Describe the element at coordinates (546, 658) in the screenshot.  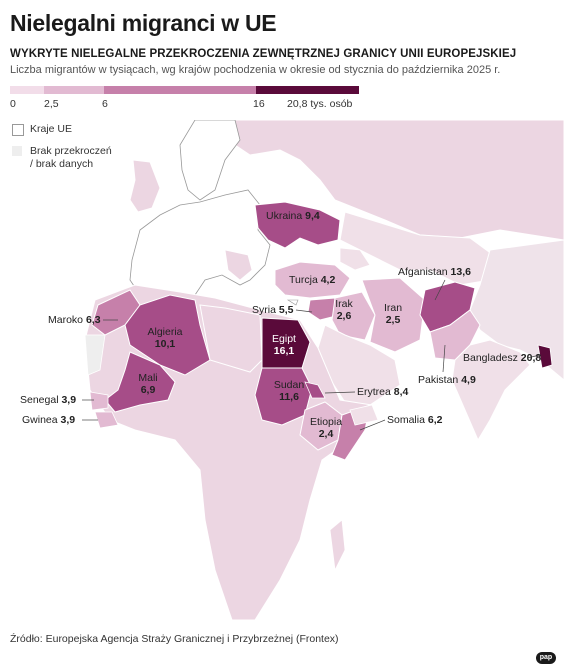
I see `pap-logo: pap` at that location.